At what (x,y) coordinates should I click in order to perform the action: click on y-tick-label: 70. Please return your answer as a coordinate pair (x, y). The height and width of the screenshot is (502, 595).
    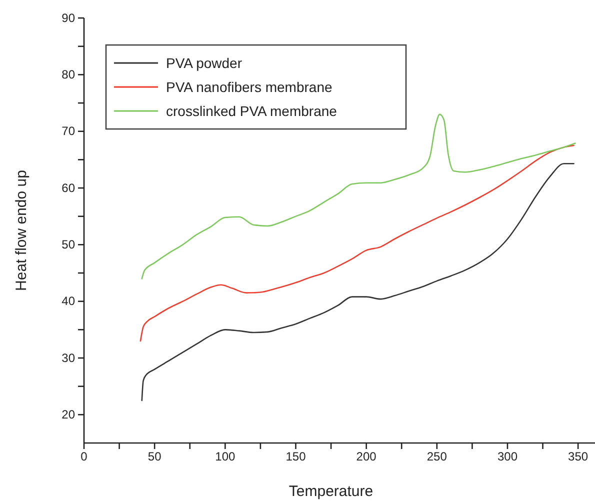
    Looking at the image, I should click on (69, 131).